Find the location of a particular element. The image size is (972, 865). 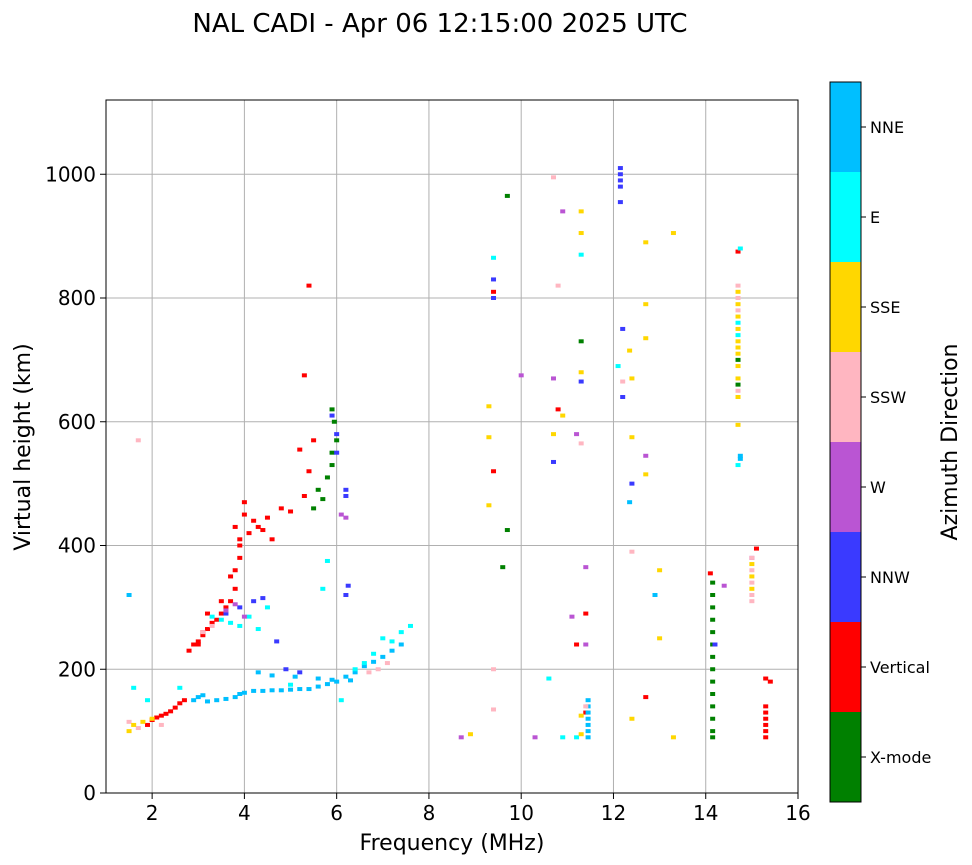

y-tick-label: 200 is located at coordinates (77, 669).